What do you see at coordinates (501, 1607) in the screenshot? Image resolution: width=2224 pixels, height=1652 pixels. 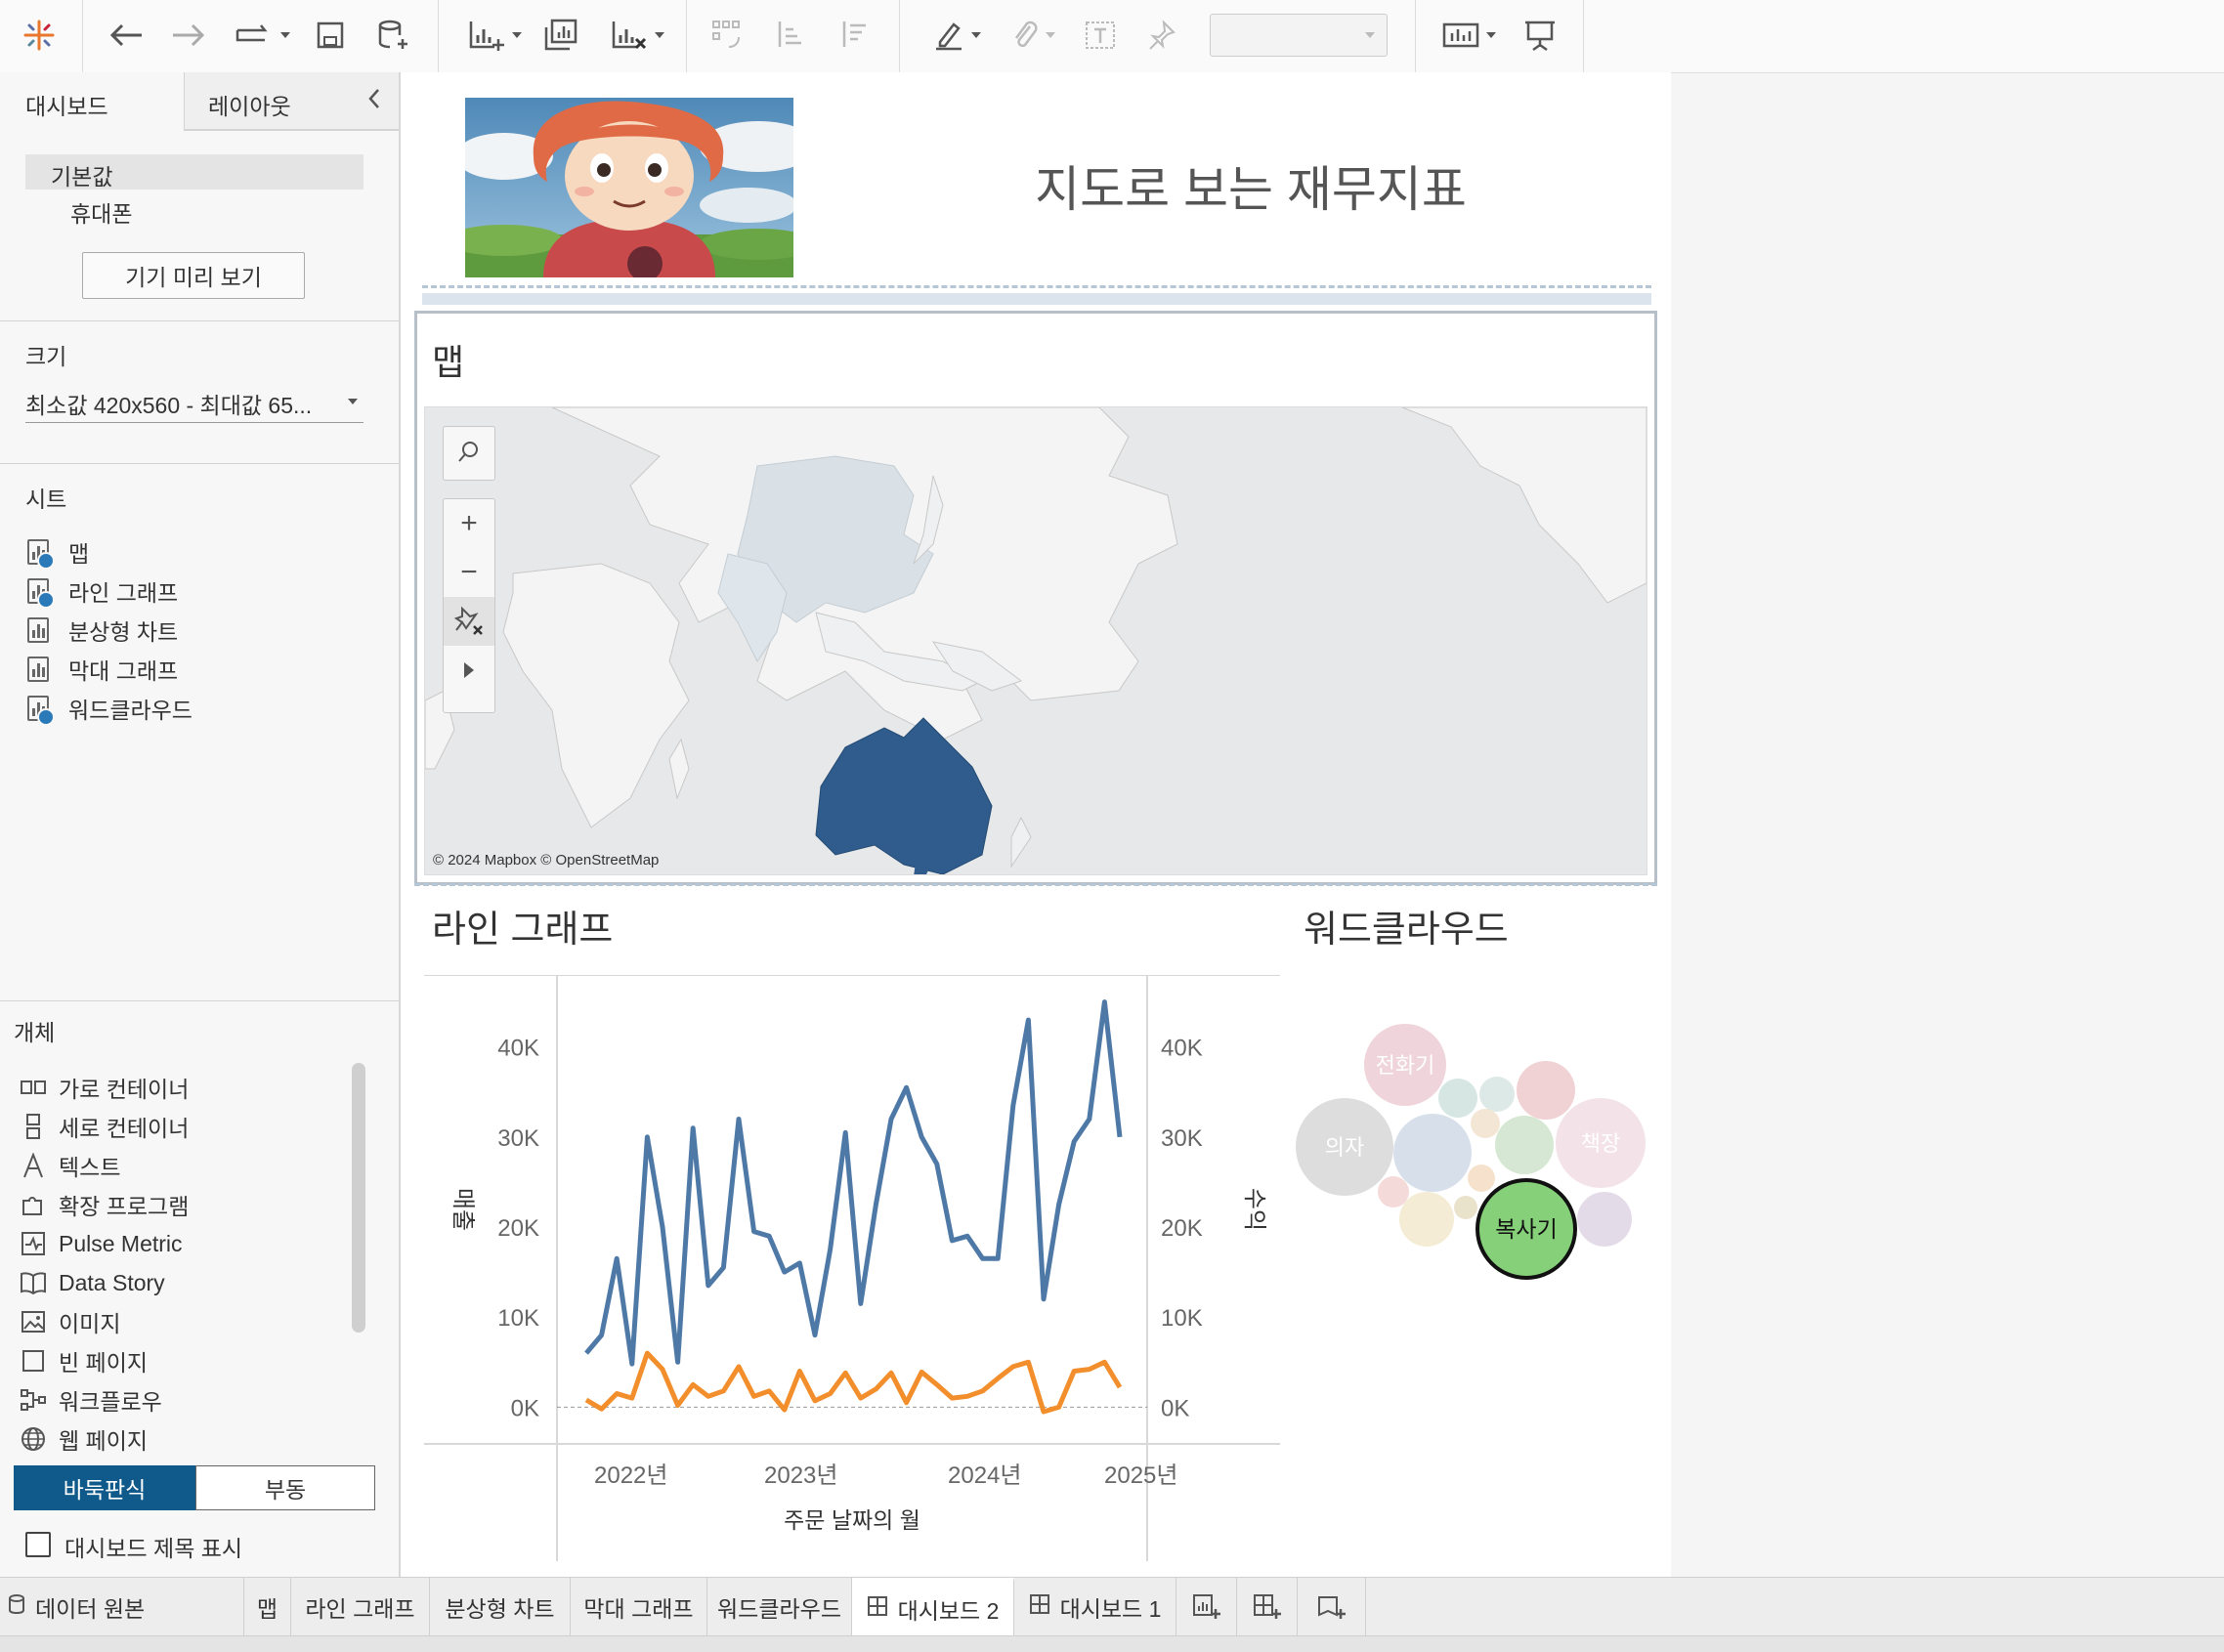 I see `tab-scatter-chart: 분상형 차트` at bounding box center [501, 1607].